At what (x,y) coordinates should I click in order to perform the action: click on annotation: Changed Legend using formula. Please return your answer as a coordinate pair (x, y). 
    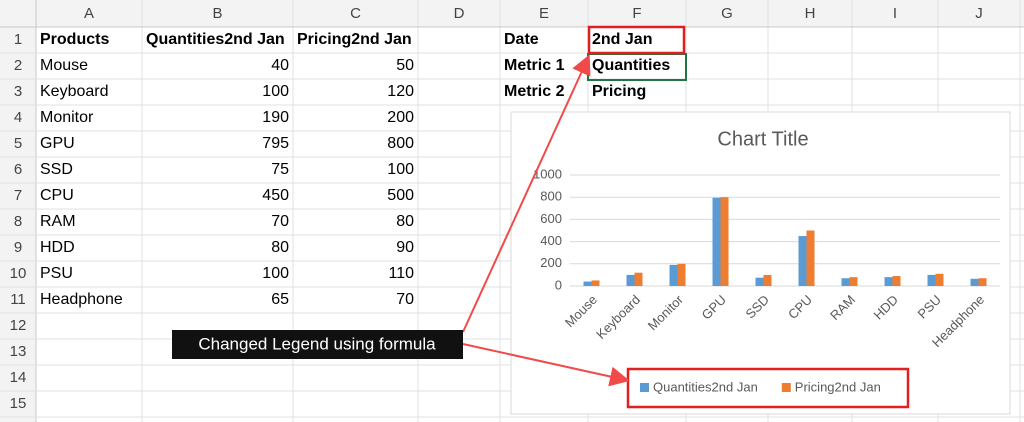
    Looking at the image, I should click on (317, 343).